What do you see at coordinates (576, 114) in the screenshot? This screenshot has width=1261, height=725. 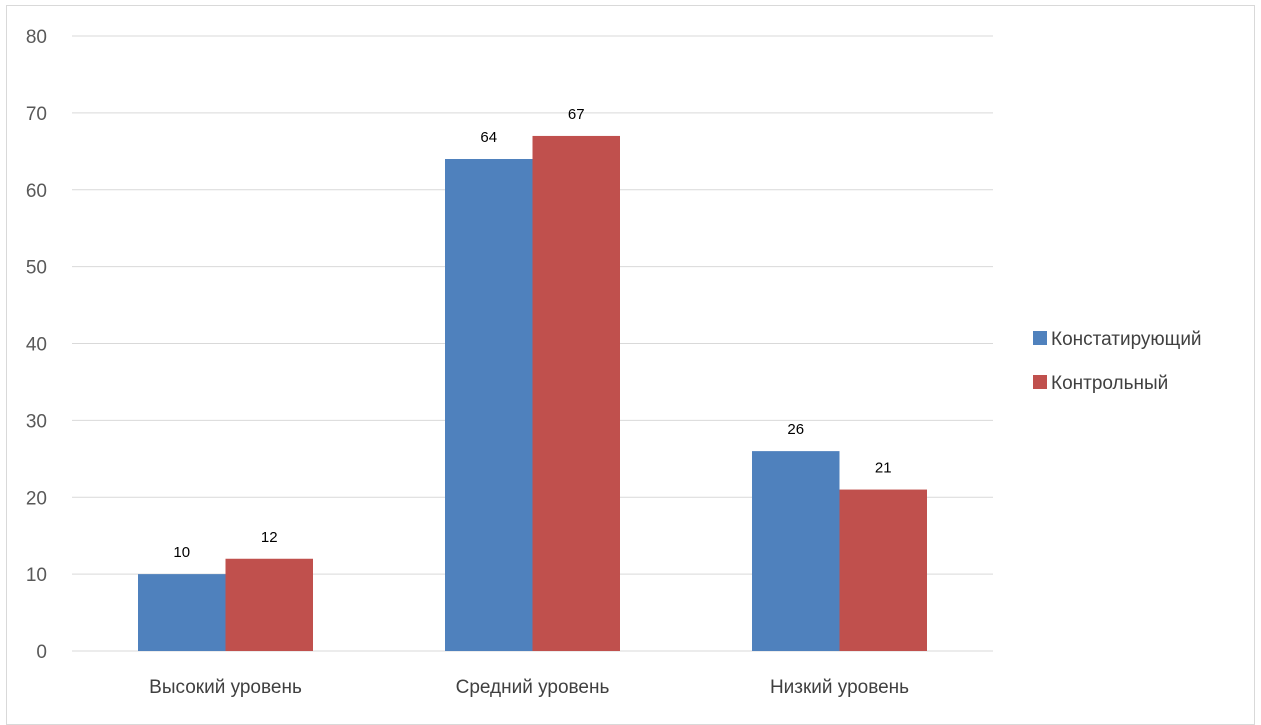 I see `data-label: 67` at bounding box center [576, 114].